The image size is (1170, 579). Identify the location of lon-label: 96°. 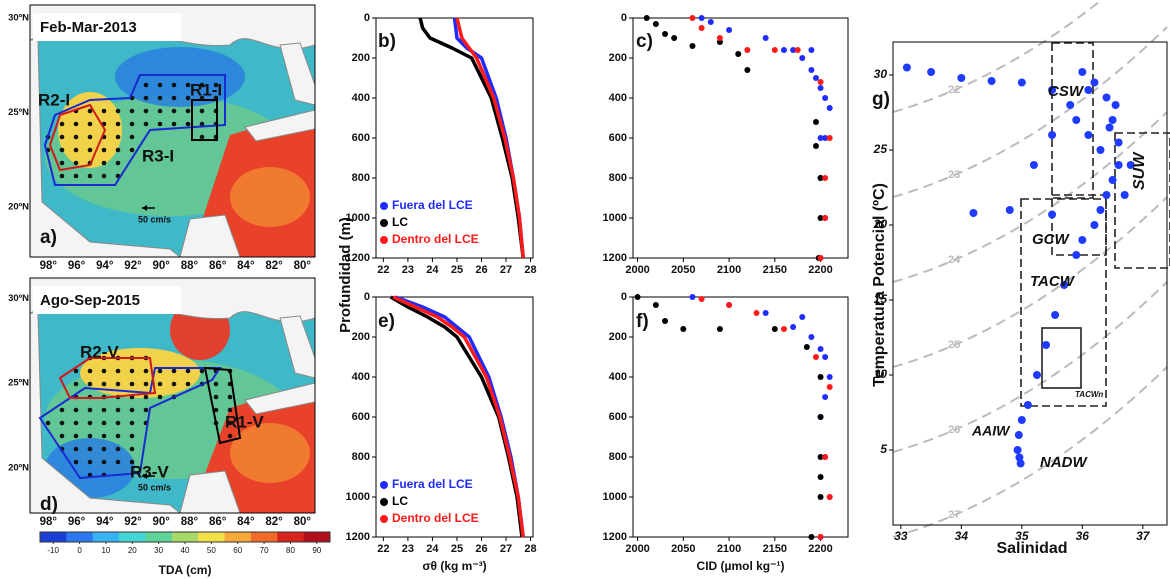
(77, 266).